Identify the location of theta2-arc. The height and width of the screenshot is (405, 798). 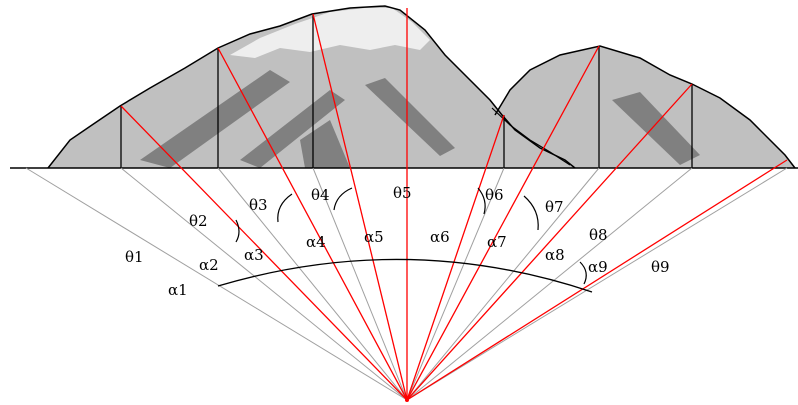
(237, 231).